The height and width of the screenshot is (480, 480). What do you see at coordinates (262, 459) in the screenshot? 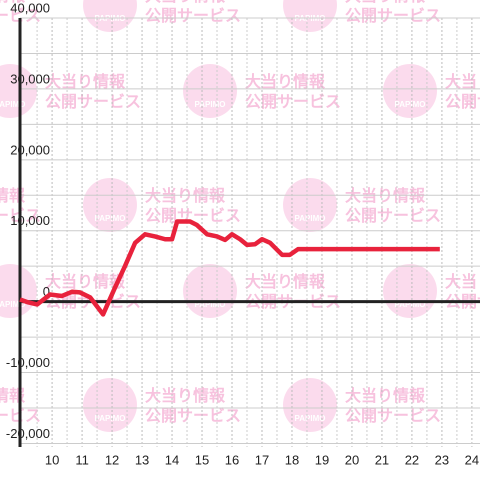
I see `x-tick-label: 17` at bounding box center [262, 459].